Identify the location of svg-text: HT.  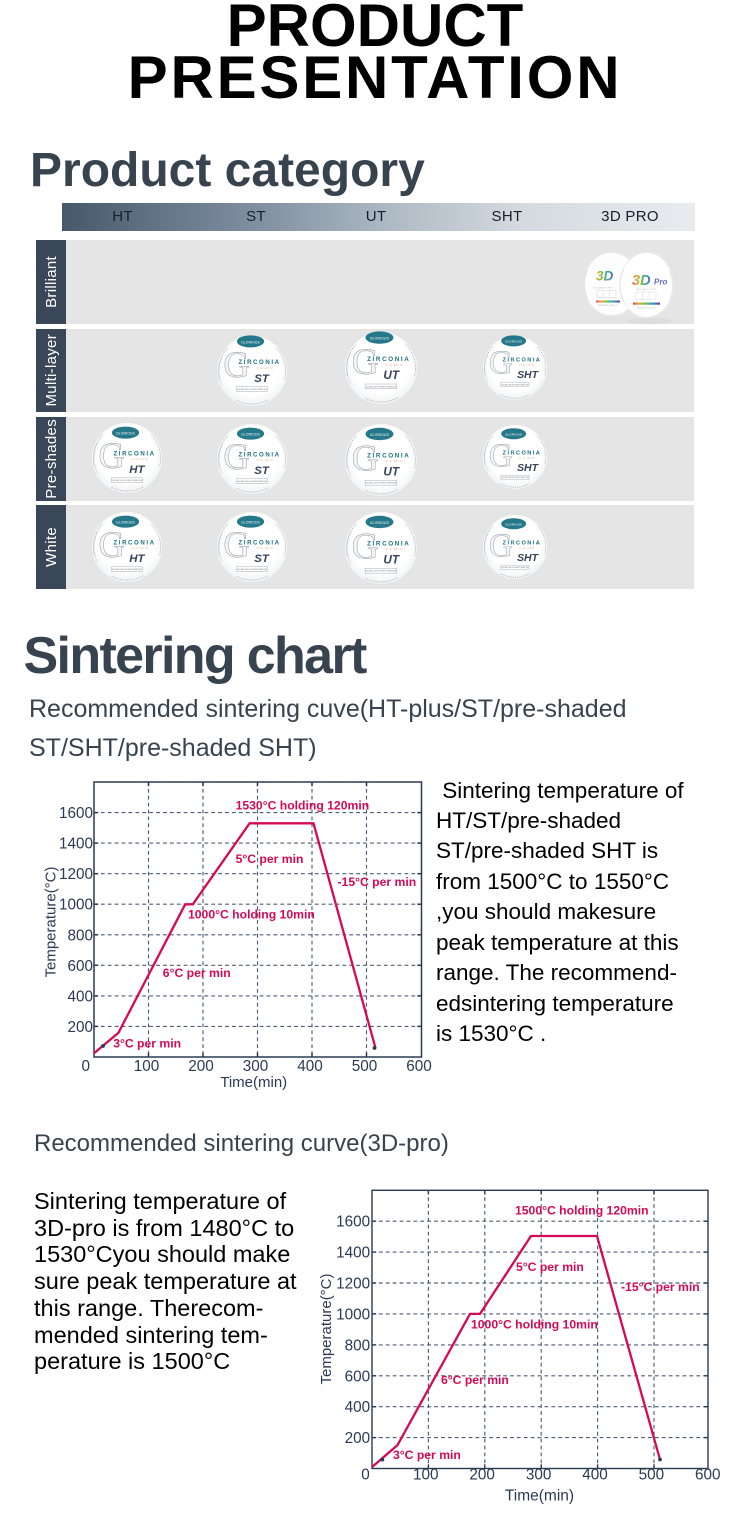
(137, 470).